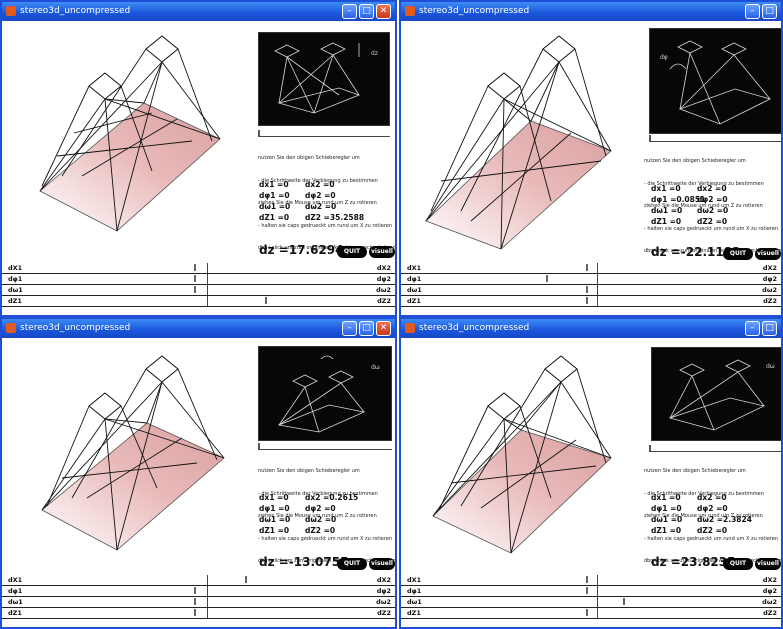 The height and width of the screenshot is (629, 783). I want to click on value-dphi2: dφ2 =0, so click(320, 508).